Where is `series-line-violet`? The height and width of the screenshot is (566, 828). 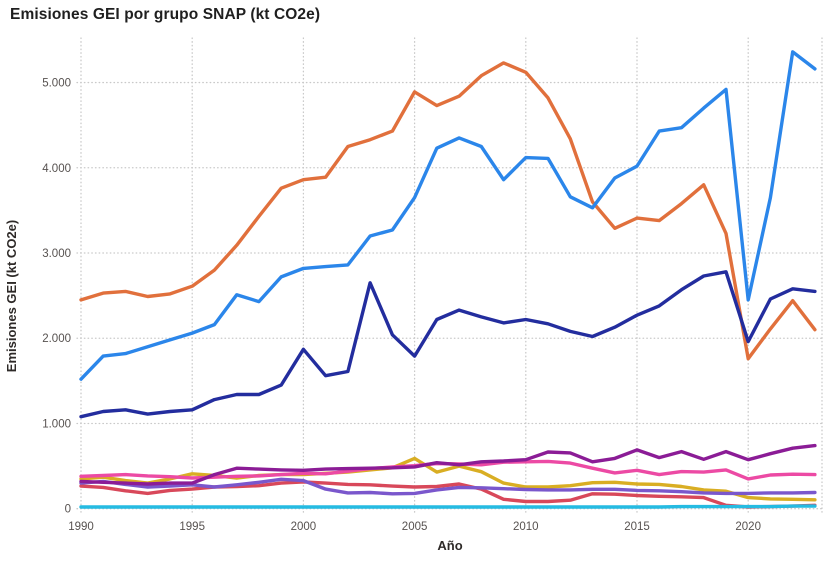 series-line-violet is located at coordinates (448, 486).